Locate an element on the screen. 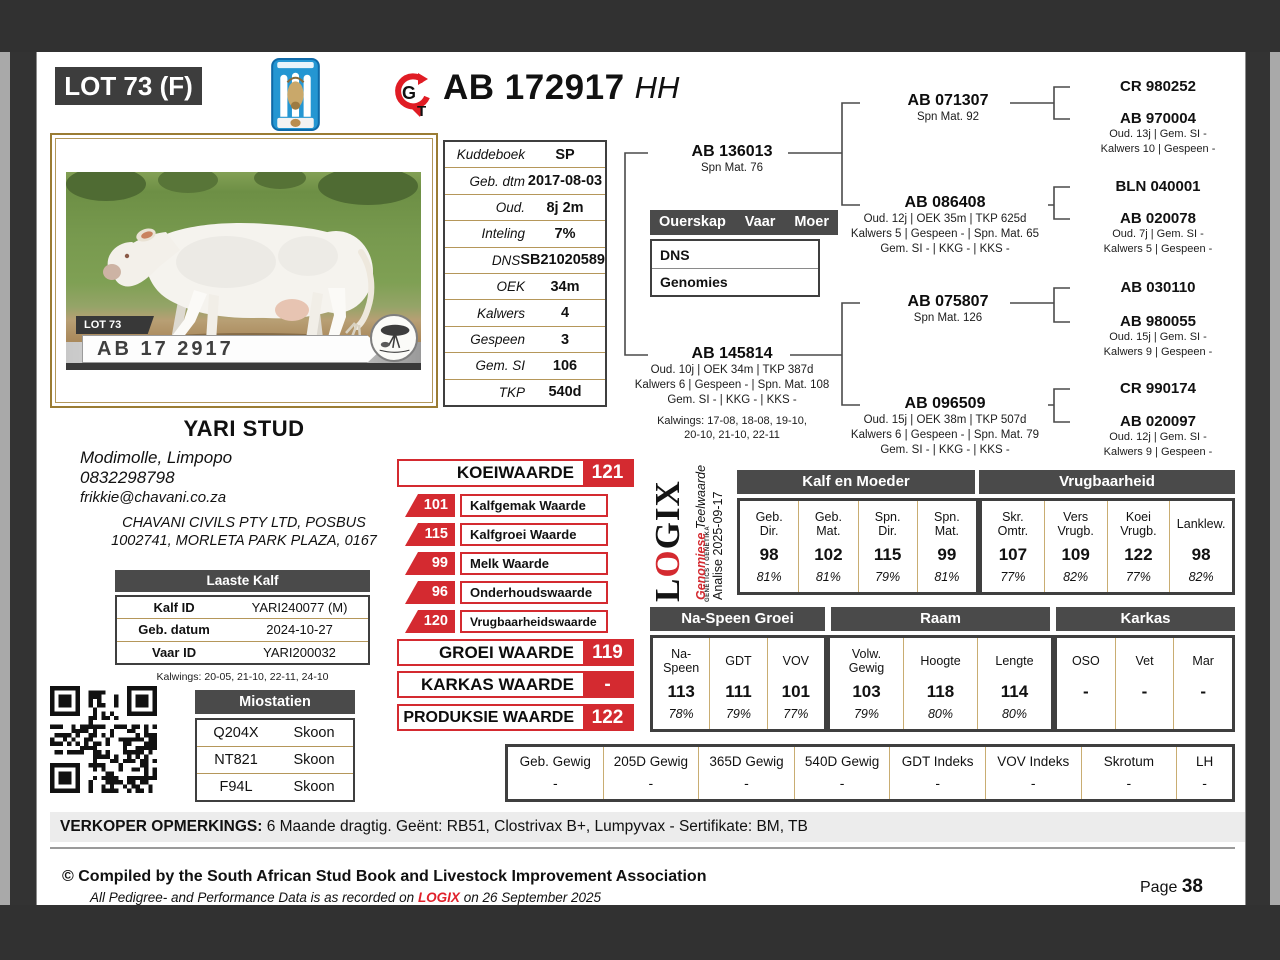 The height and width of the screenshot is (960, 1280). waarde-label: Vrugbaarheidswaarde is located at coordinates (534, 621).